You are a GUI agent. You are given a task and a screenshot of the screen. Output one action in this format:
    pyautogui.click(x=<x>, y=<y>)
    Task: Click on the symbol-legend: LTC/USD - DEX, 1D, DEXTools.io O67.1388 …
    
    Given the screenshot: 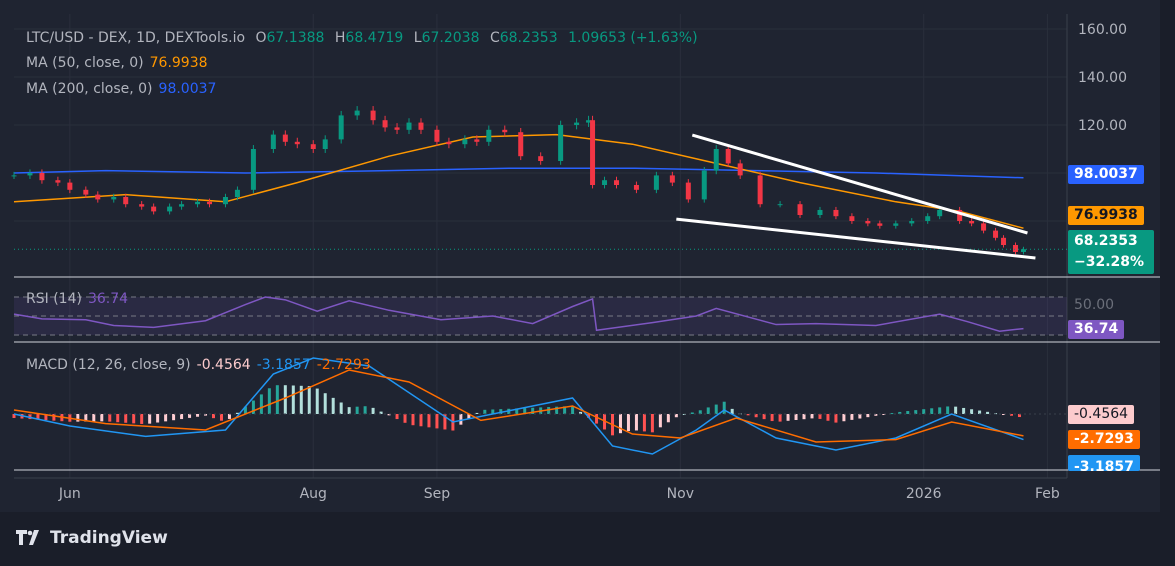 What is the action you would take?
    pyautogui.click(x=365, y=38)
    